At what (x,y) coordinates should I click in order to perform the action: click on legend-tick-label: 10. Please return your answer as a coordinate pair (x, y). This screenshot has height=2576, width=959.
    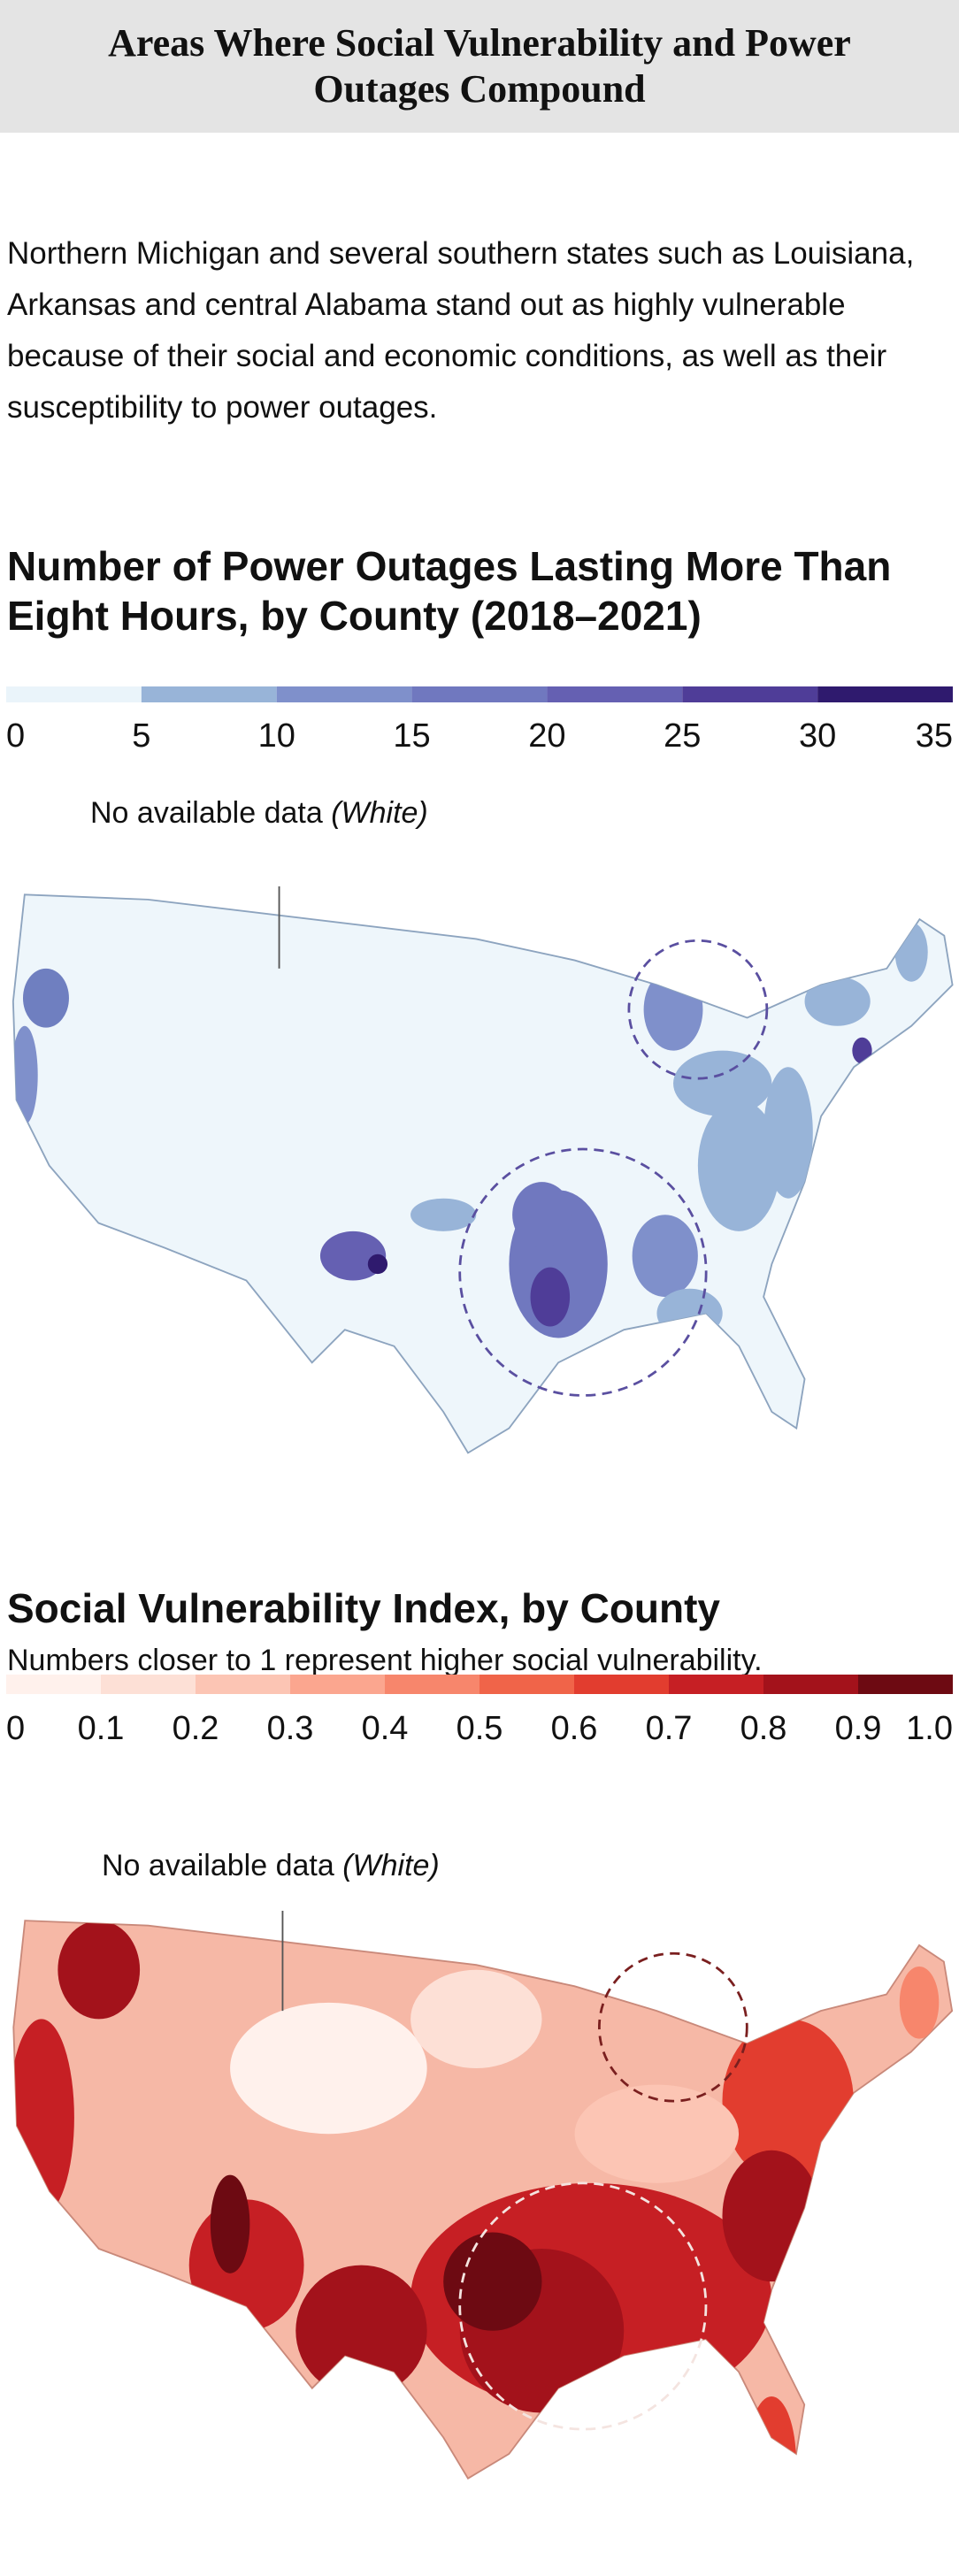
    Looking at the image, I should click on (276, 736).